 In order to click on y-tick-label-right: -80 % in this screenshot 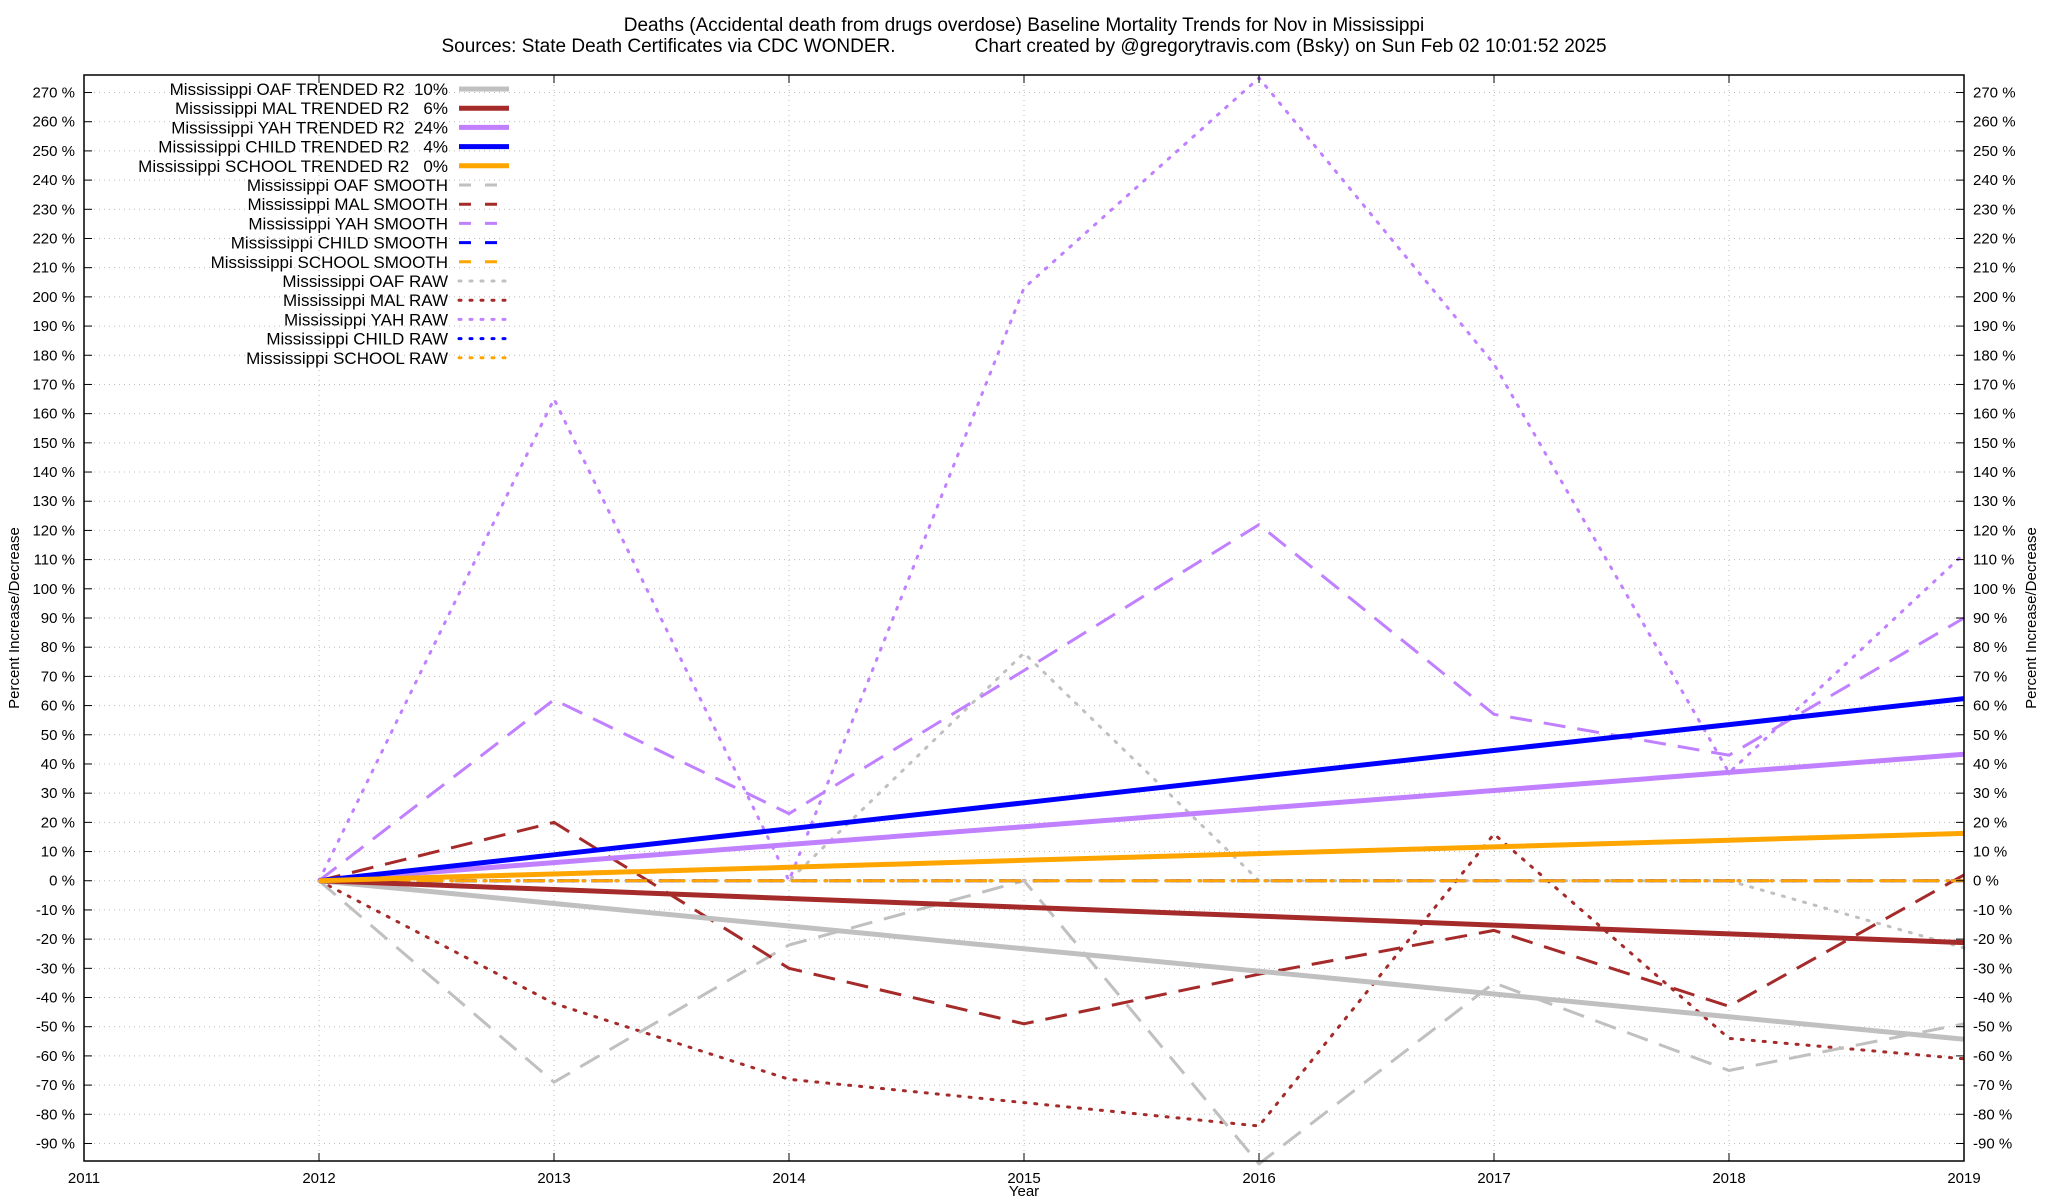, I will do `click(1992, 1114)`.